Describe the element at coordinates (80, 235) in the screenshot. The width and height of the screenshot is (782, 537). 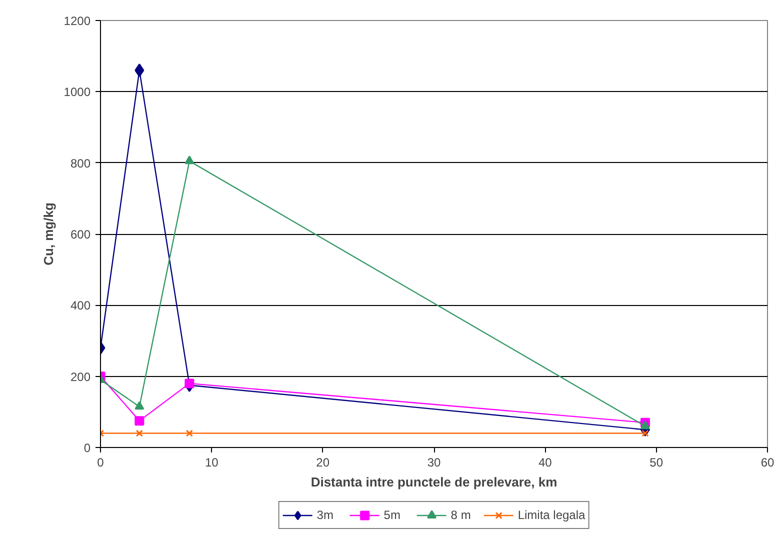
I see `y-tick-label: 600` at that location.